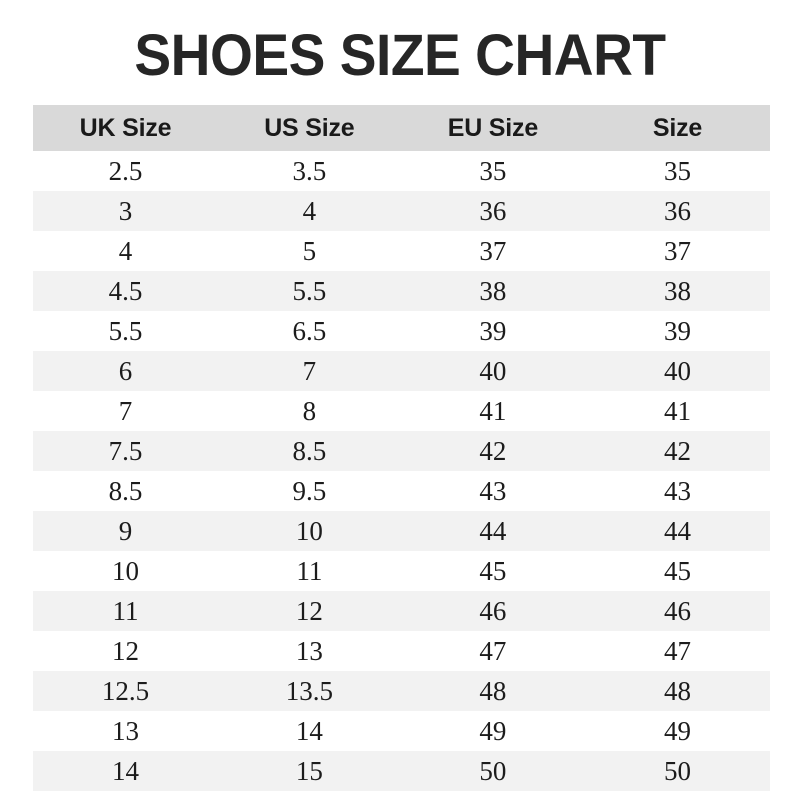 The width and height of the screenshot is (800, 800). I want to click on cell-size: 49, so click(677, 731).